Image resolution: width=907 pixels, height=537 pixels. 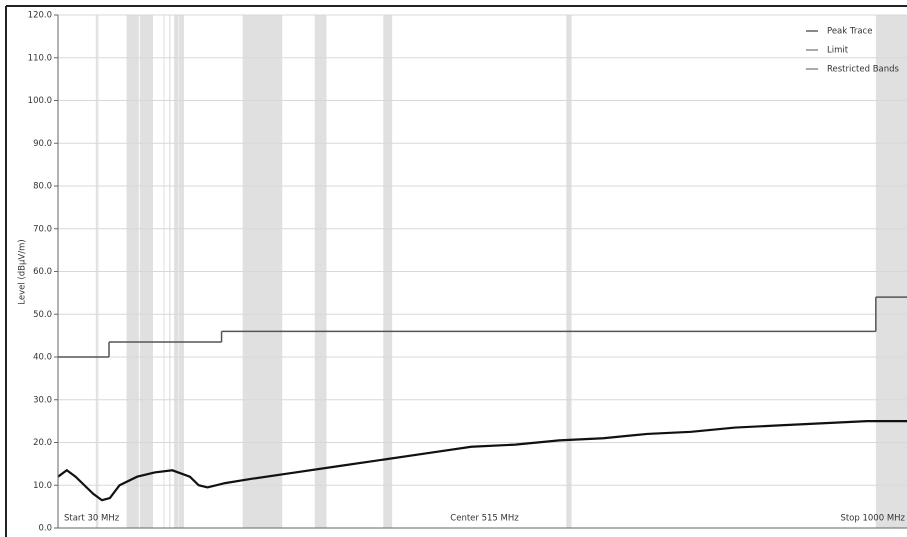 What do you see at coordinates (45, 529) in the screenshot?
I see `y-tick-label: 0.0` at bounding box center [45, 529].